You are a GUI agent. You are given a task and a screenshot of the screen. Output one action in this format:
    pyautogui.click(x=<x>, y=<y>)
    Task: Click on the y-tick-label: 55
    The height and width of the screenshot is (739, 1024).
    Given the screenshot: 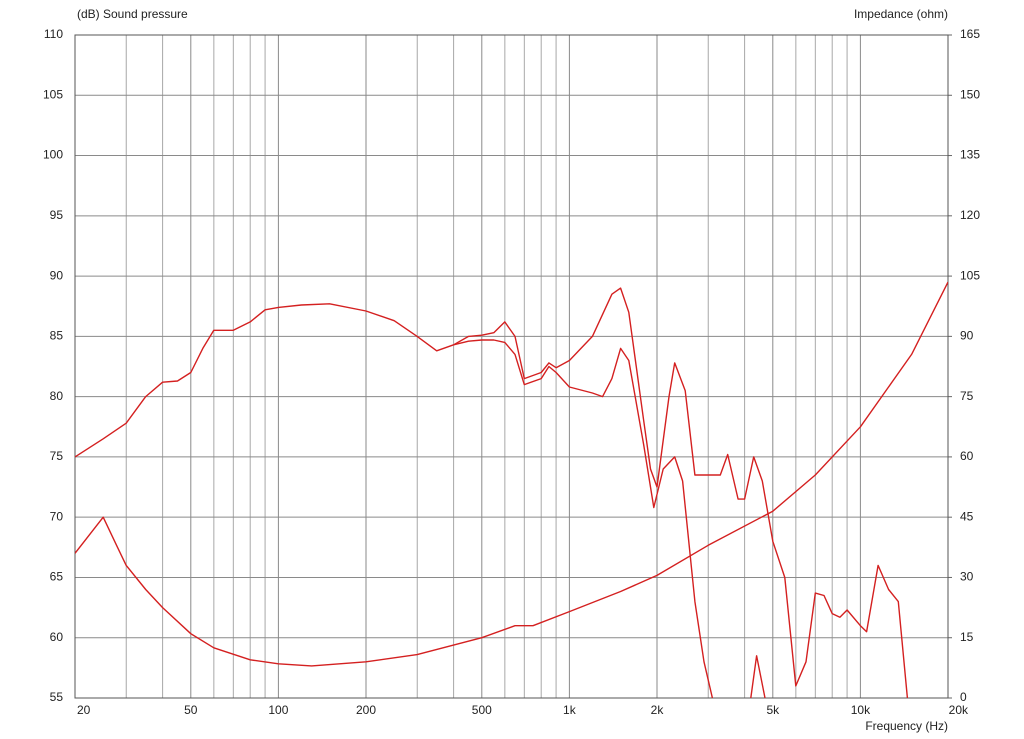 What is the action you would take?
    pyautogui.click(x=57, y=697)
    